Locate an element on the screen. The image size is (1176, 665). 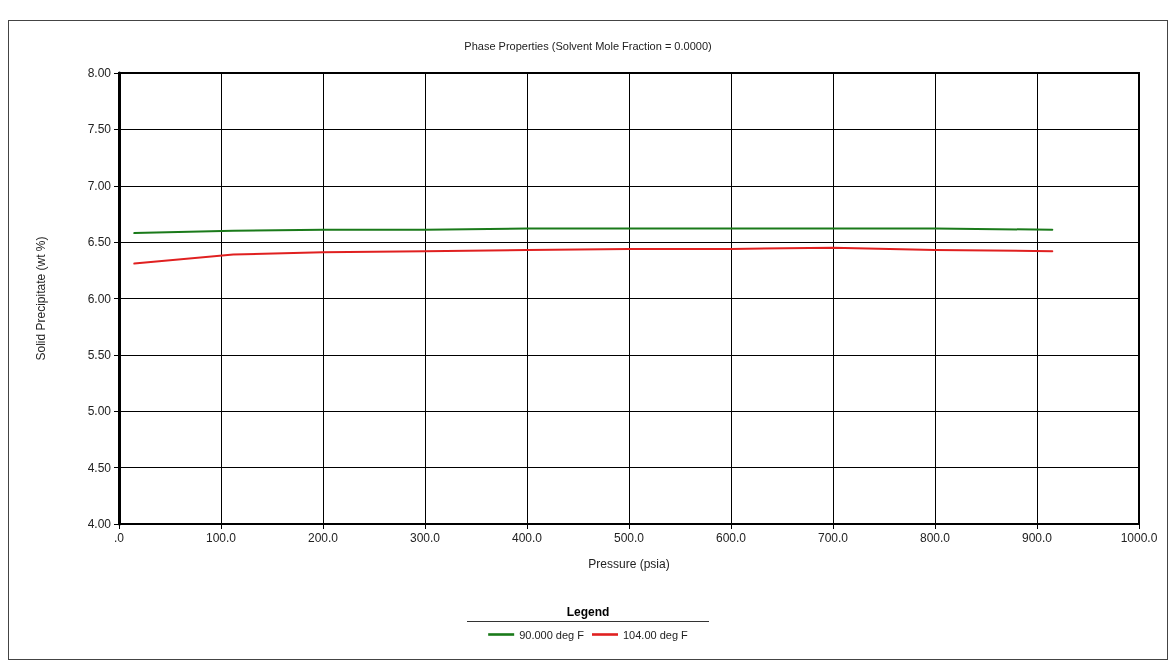
y-tick-label: 8.00 is located at coordinates (99, 73).